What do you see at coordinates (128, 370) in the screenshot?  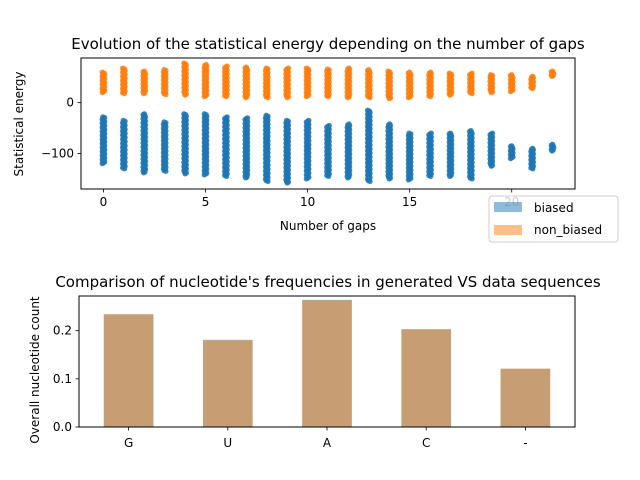 I see `bar-G` at bounding box center [128, 370].